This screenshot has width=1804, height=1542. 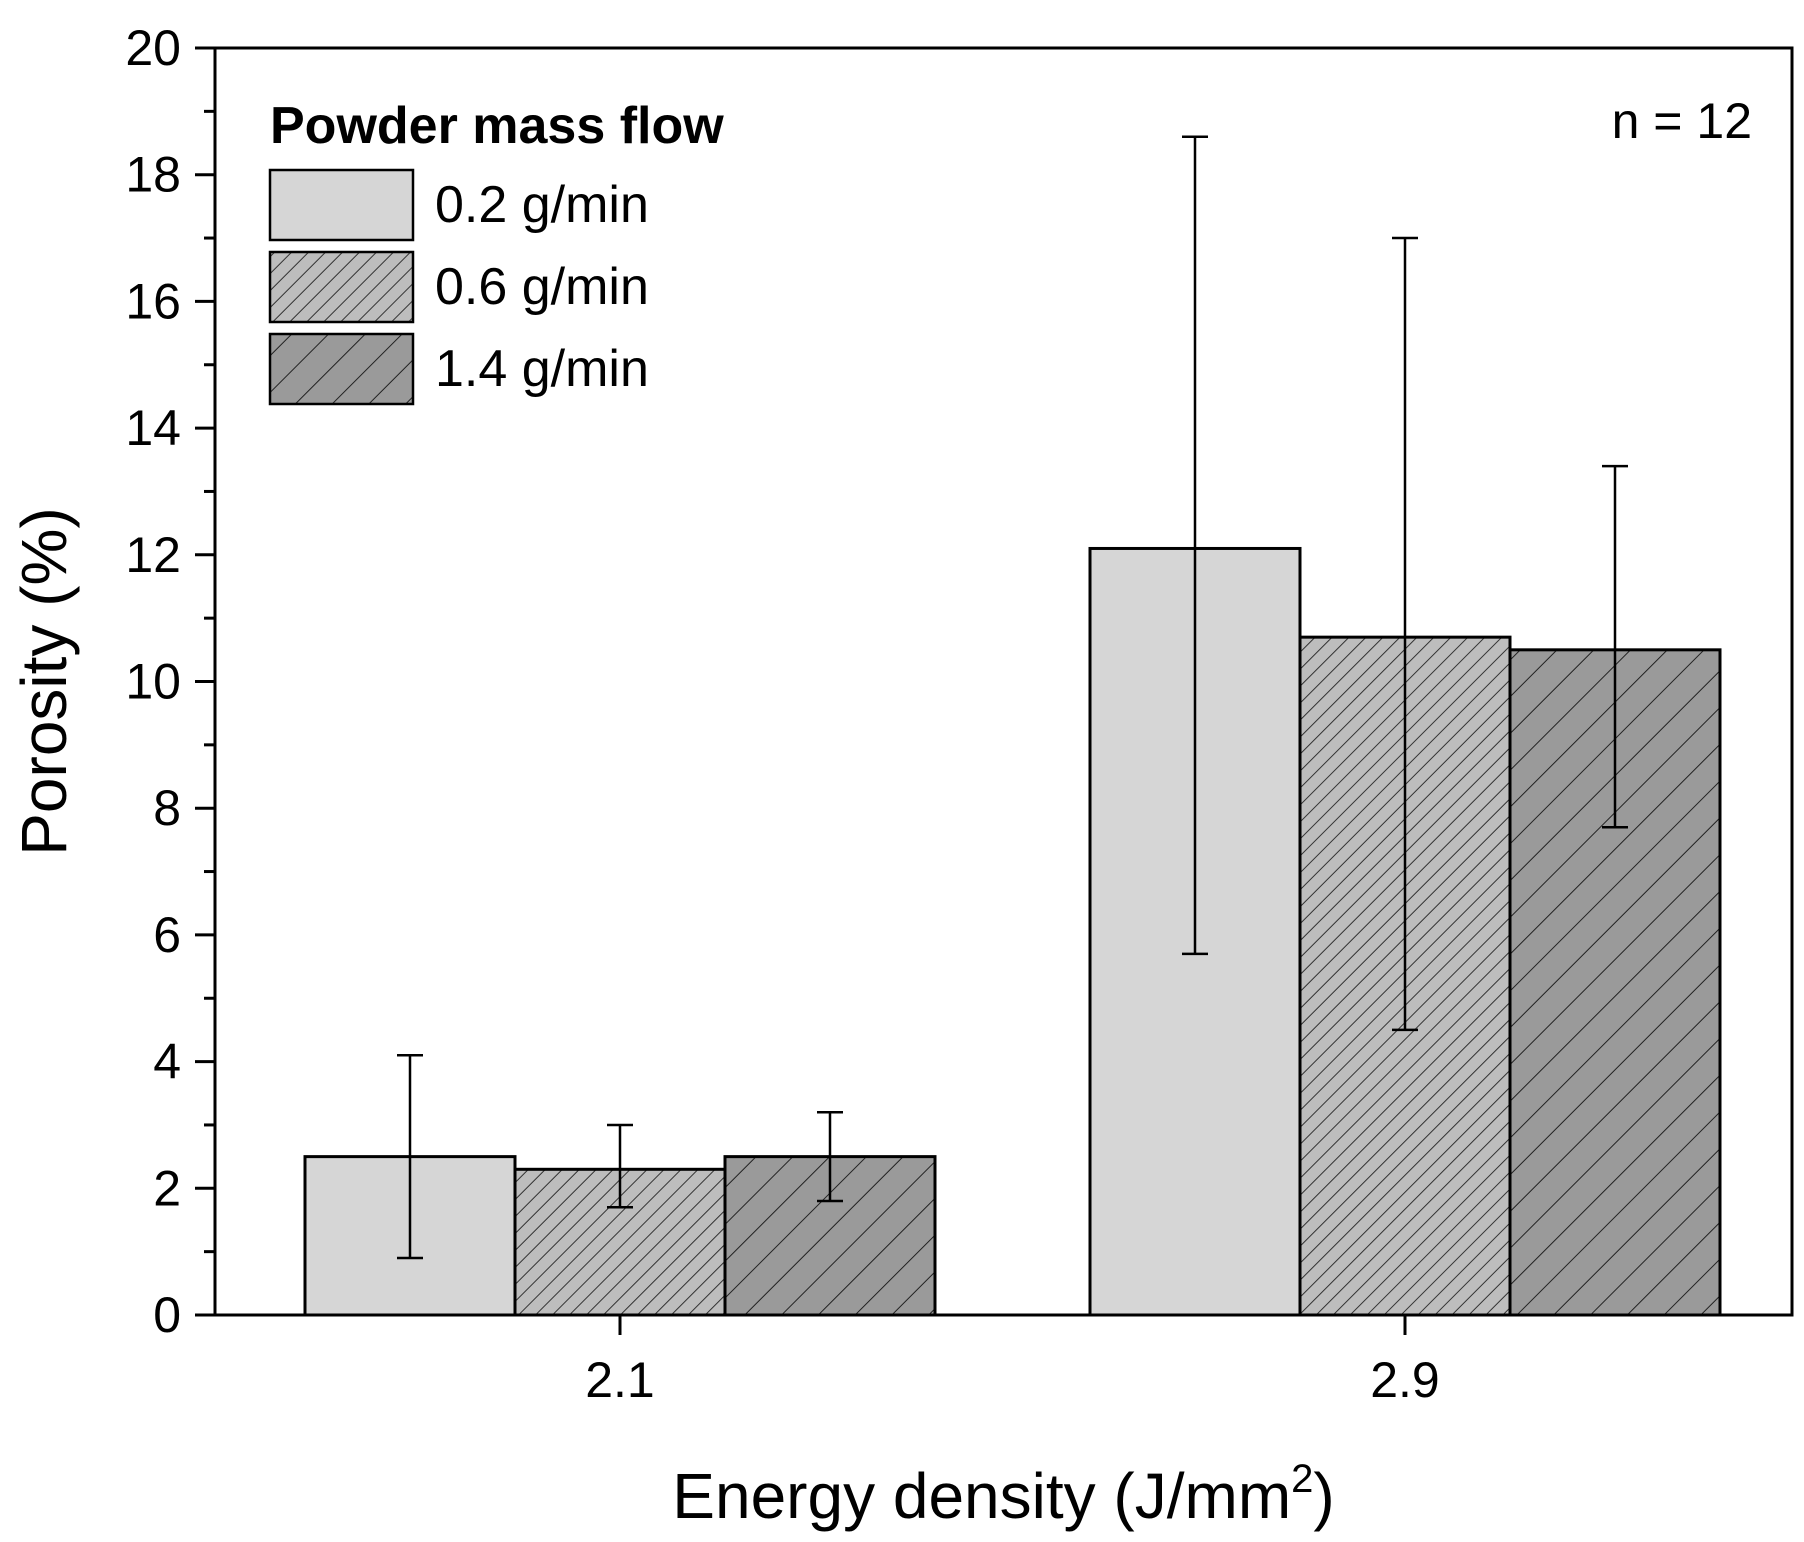 What do you see at coordinates (1682, 121) in the screenshot?
I see `sample-size-annotation: n = 12` at bounding box center [1682, 121].